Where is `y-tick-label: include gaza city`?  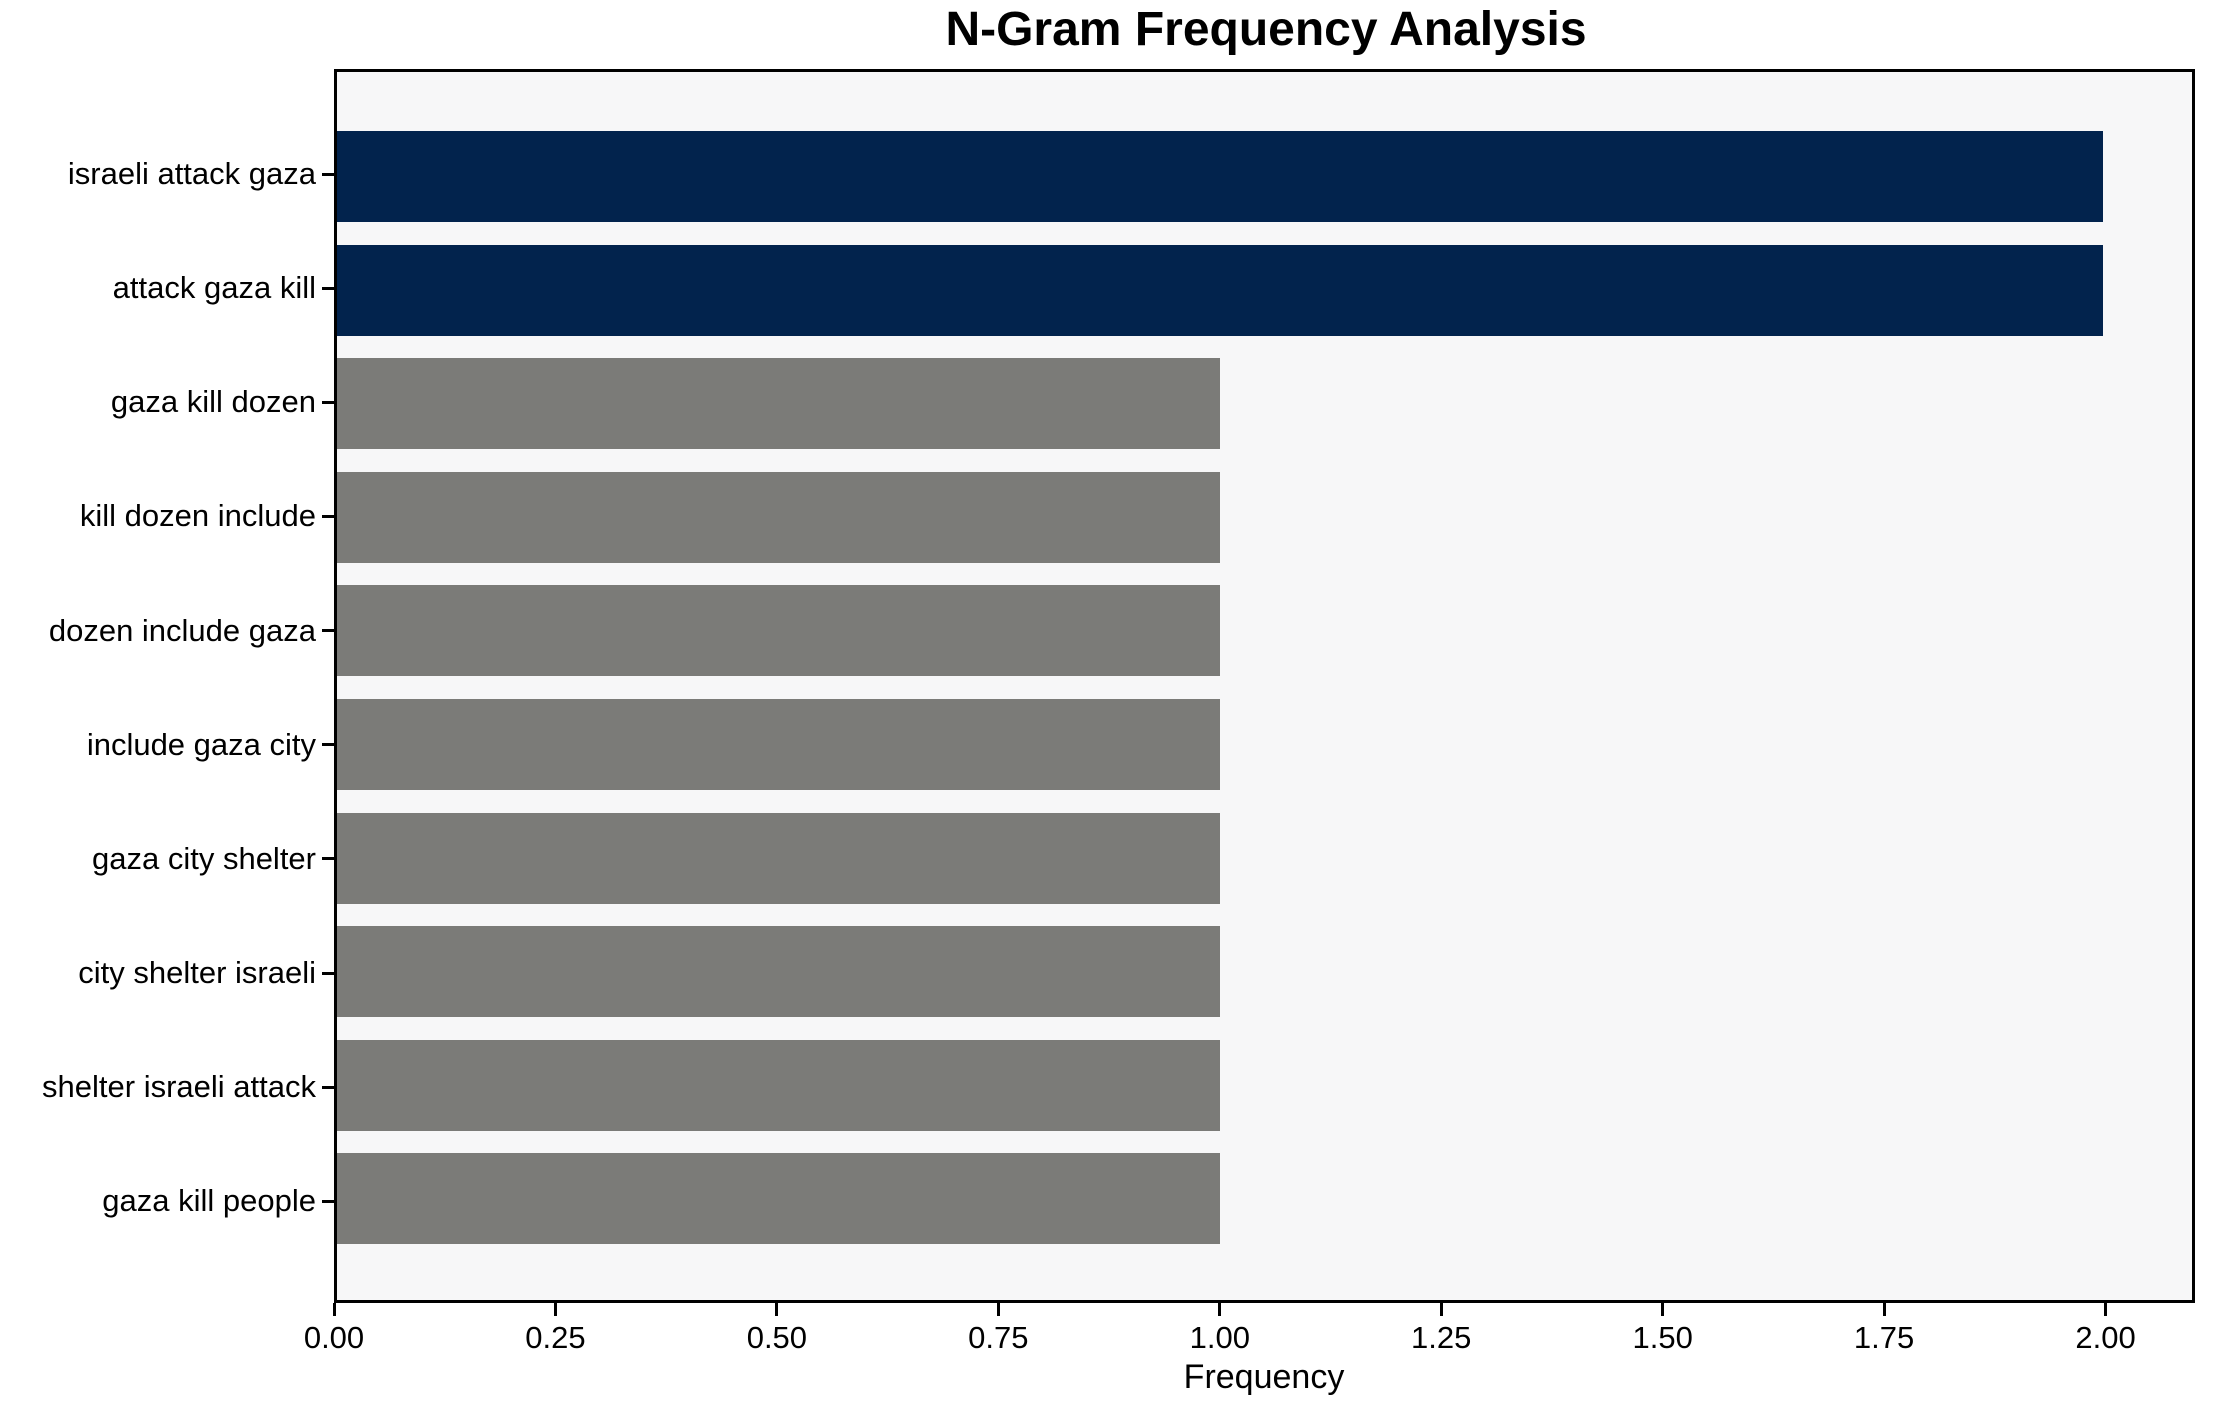 y-tick-label: include gaza city is located at coordinates (201, 744).